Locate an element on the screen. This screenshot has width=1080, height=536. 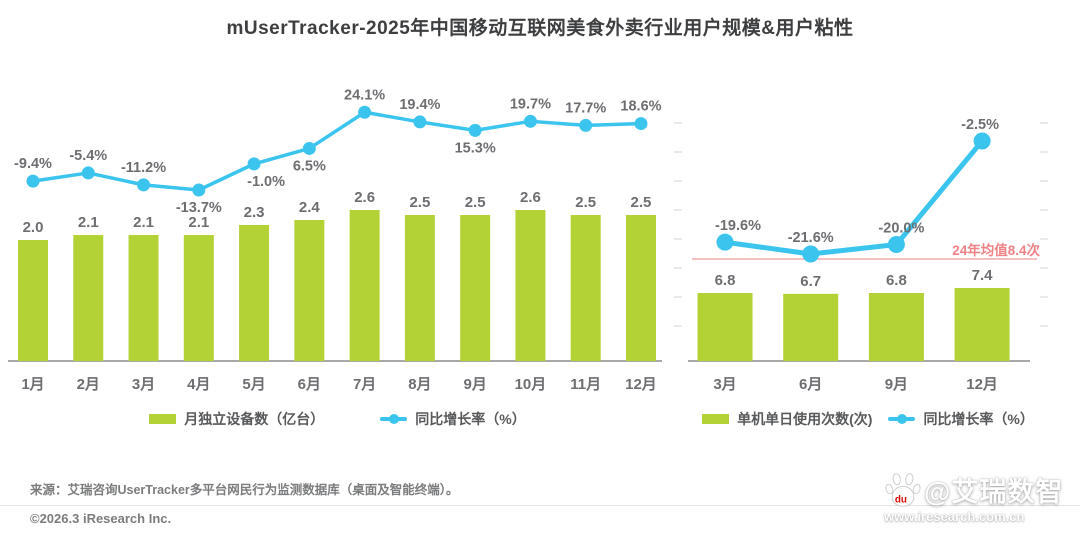
legend-right-chart: 单机单日使用次数(次) 同比增长率（%） is located at coordinates (868, 419).